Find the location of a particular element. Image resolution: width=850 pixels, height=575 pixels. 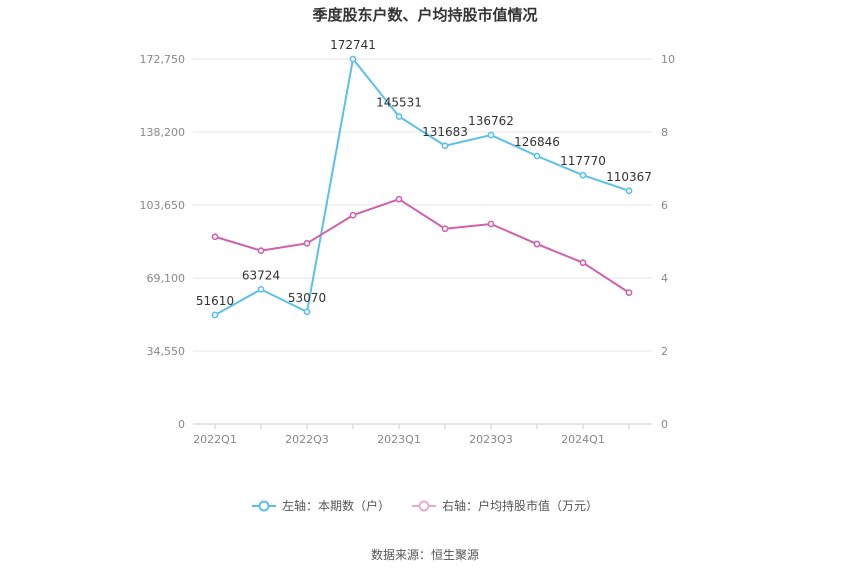

left-axis-tick-label: 172,750 is located at coordinates (163, 59).